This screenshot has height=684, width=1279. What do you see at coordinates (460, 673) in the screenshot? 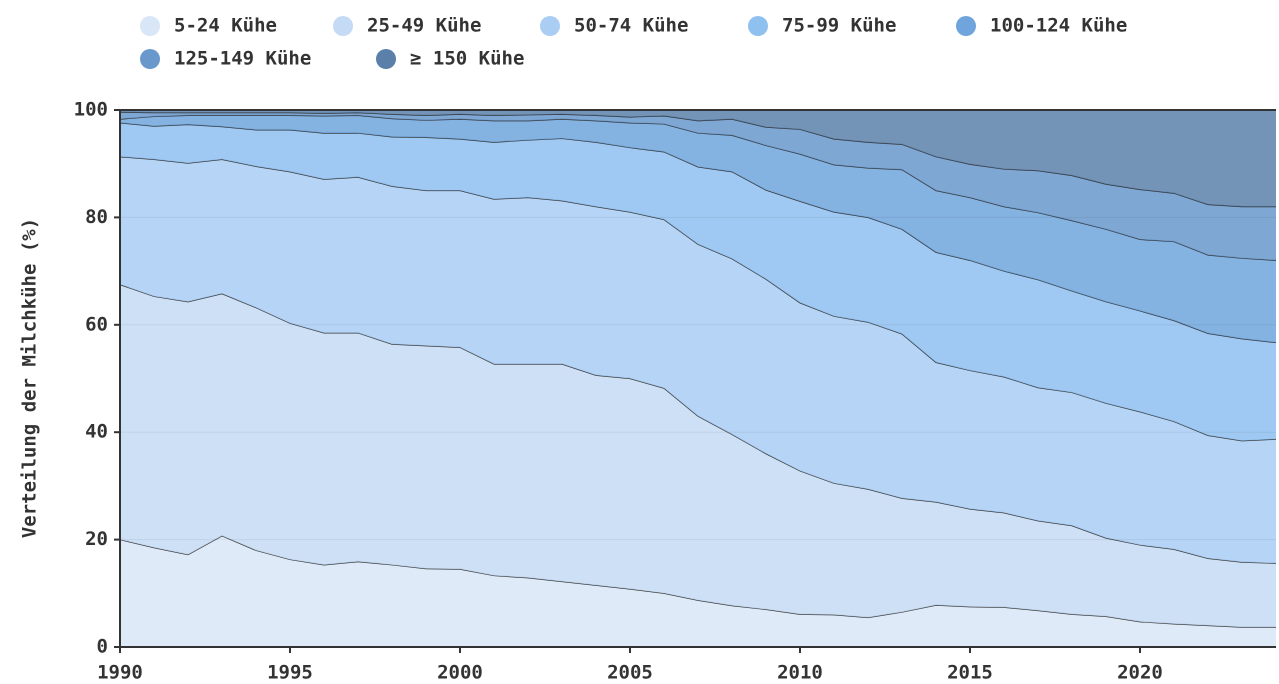
I see `x-tick-label: 2000` at bounding box center [460, 673].